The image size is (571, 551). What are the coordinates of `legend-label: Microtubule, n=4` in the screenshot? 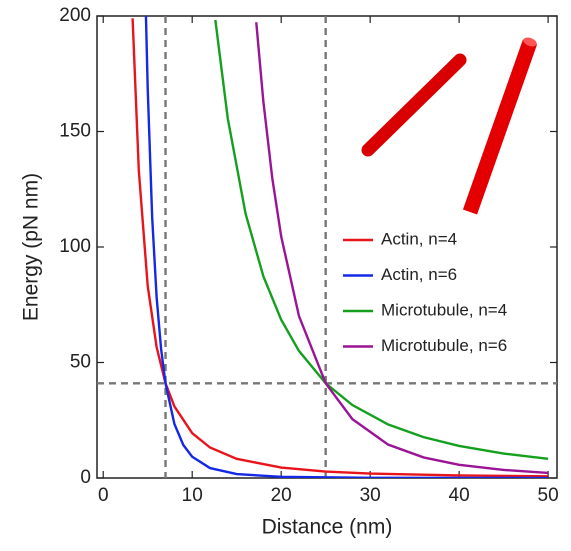 It's located at (444, 309).